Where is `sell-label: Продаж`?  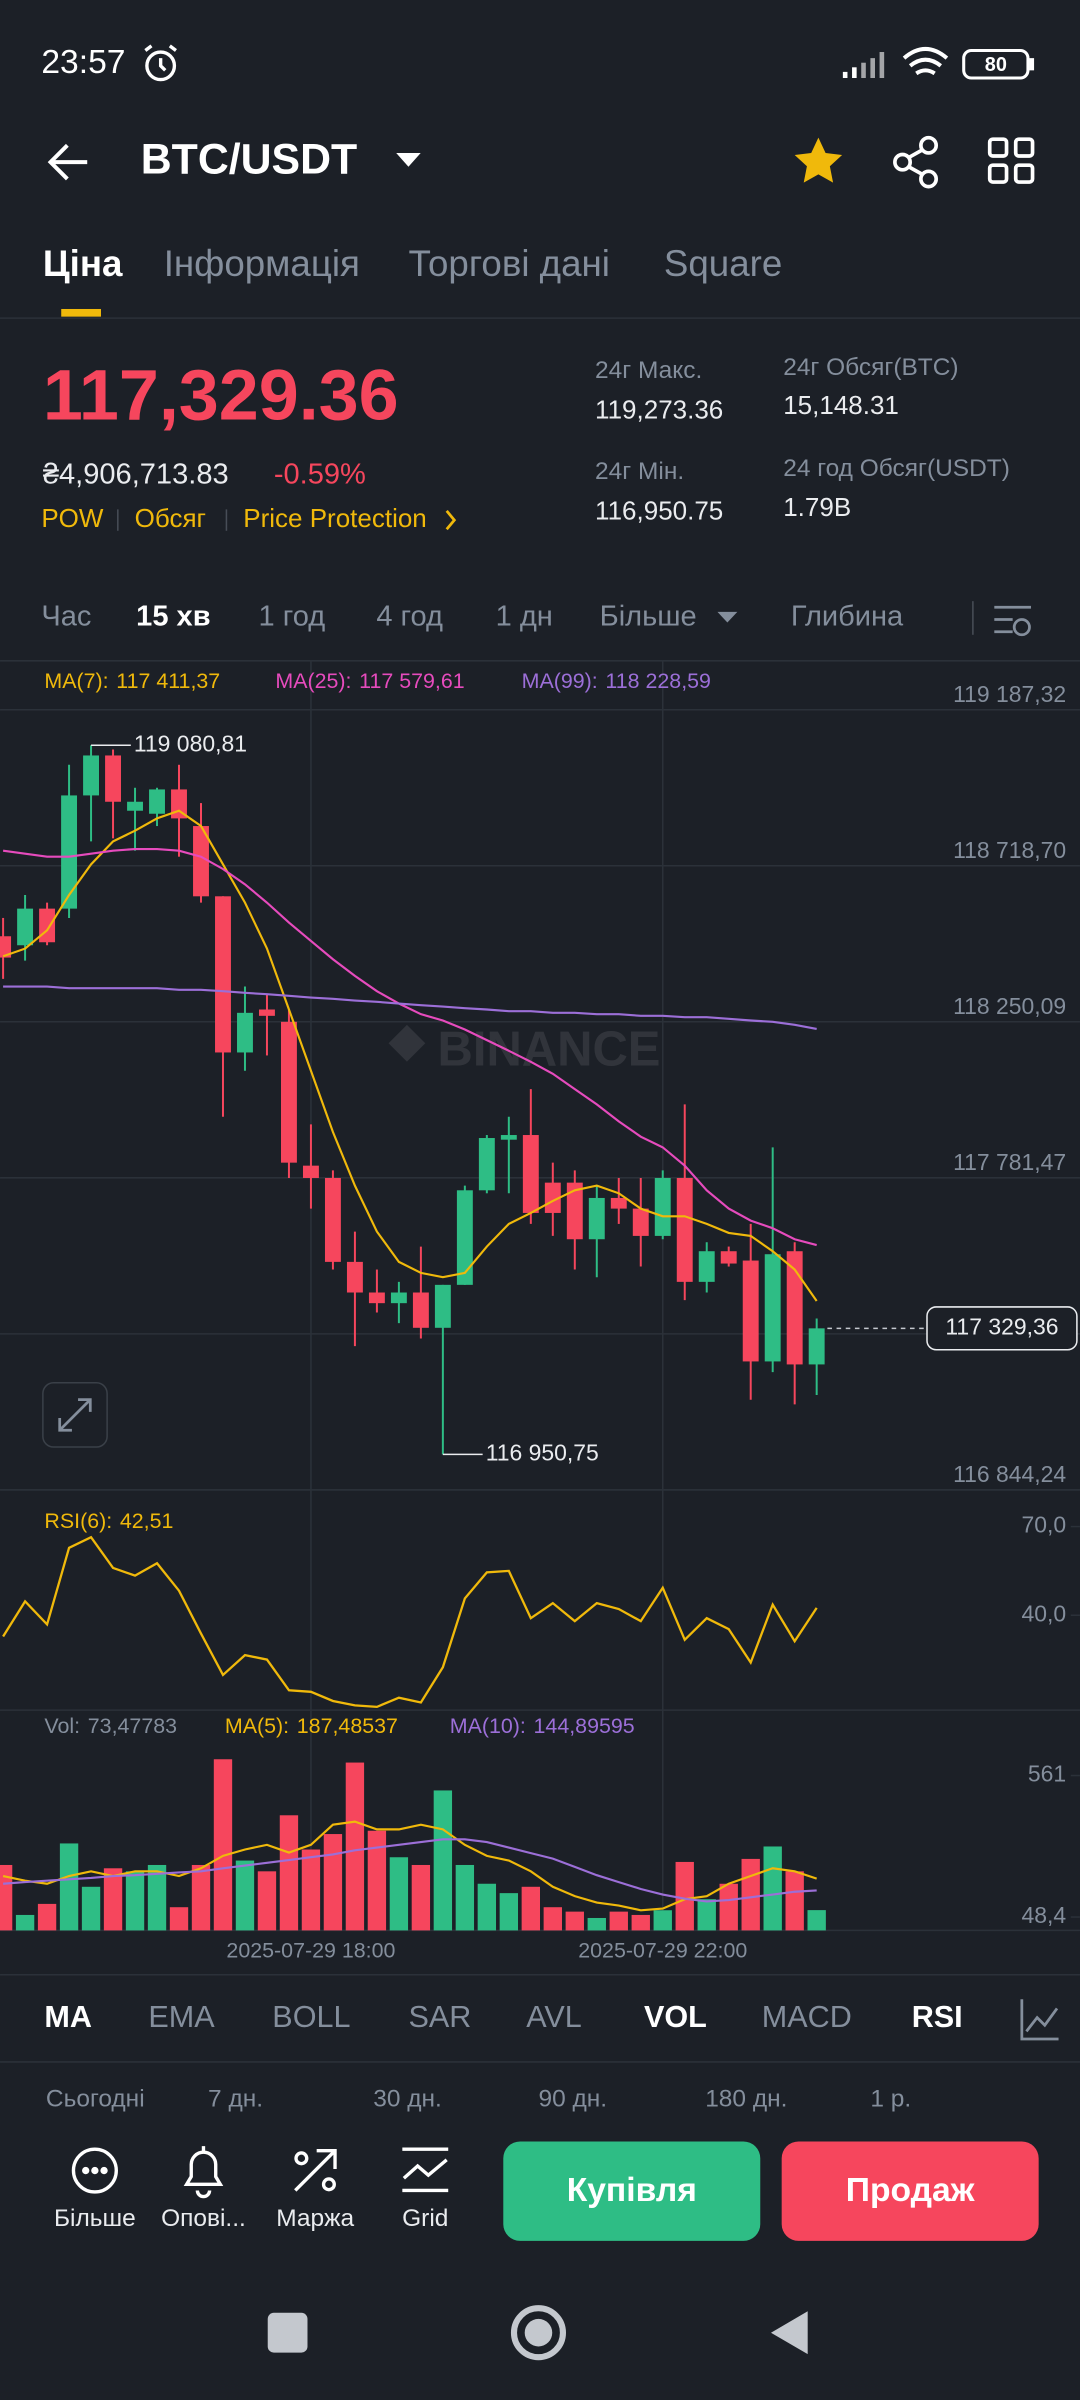 sell-label: Продаж is located at coordinates (911, 2190).